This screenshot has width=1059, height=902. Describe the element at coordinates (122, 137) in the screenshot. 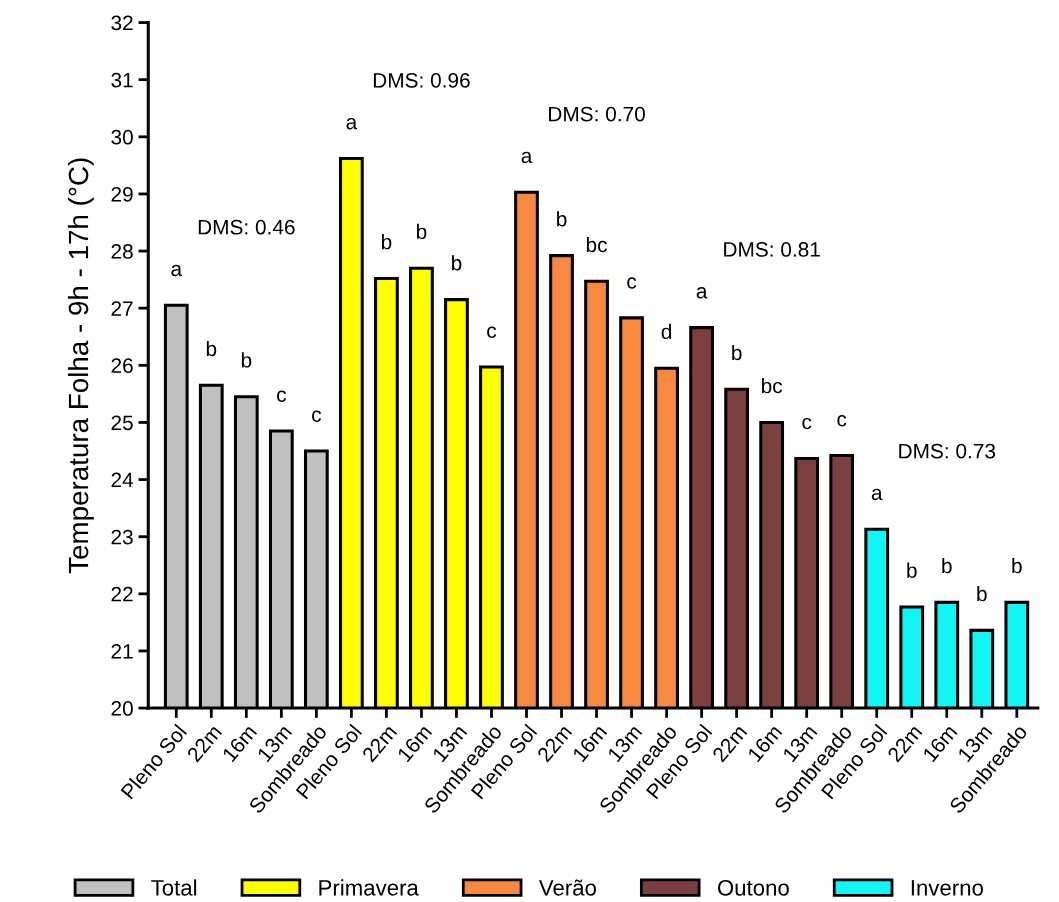

I see `y-tick-label: 30` at that location.